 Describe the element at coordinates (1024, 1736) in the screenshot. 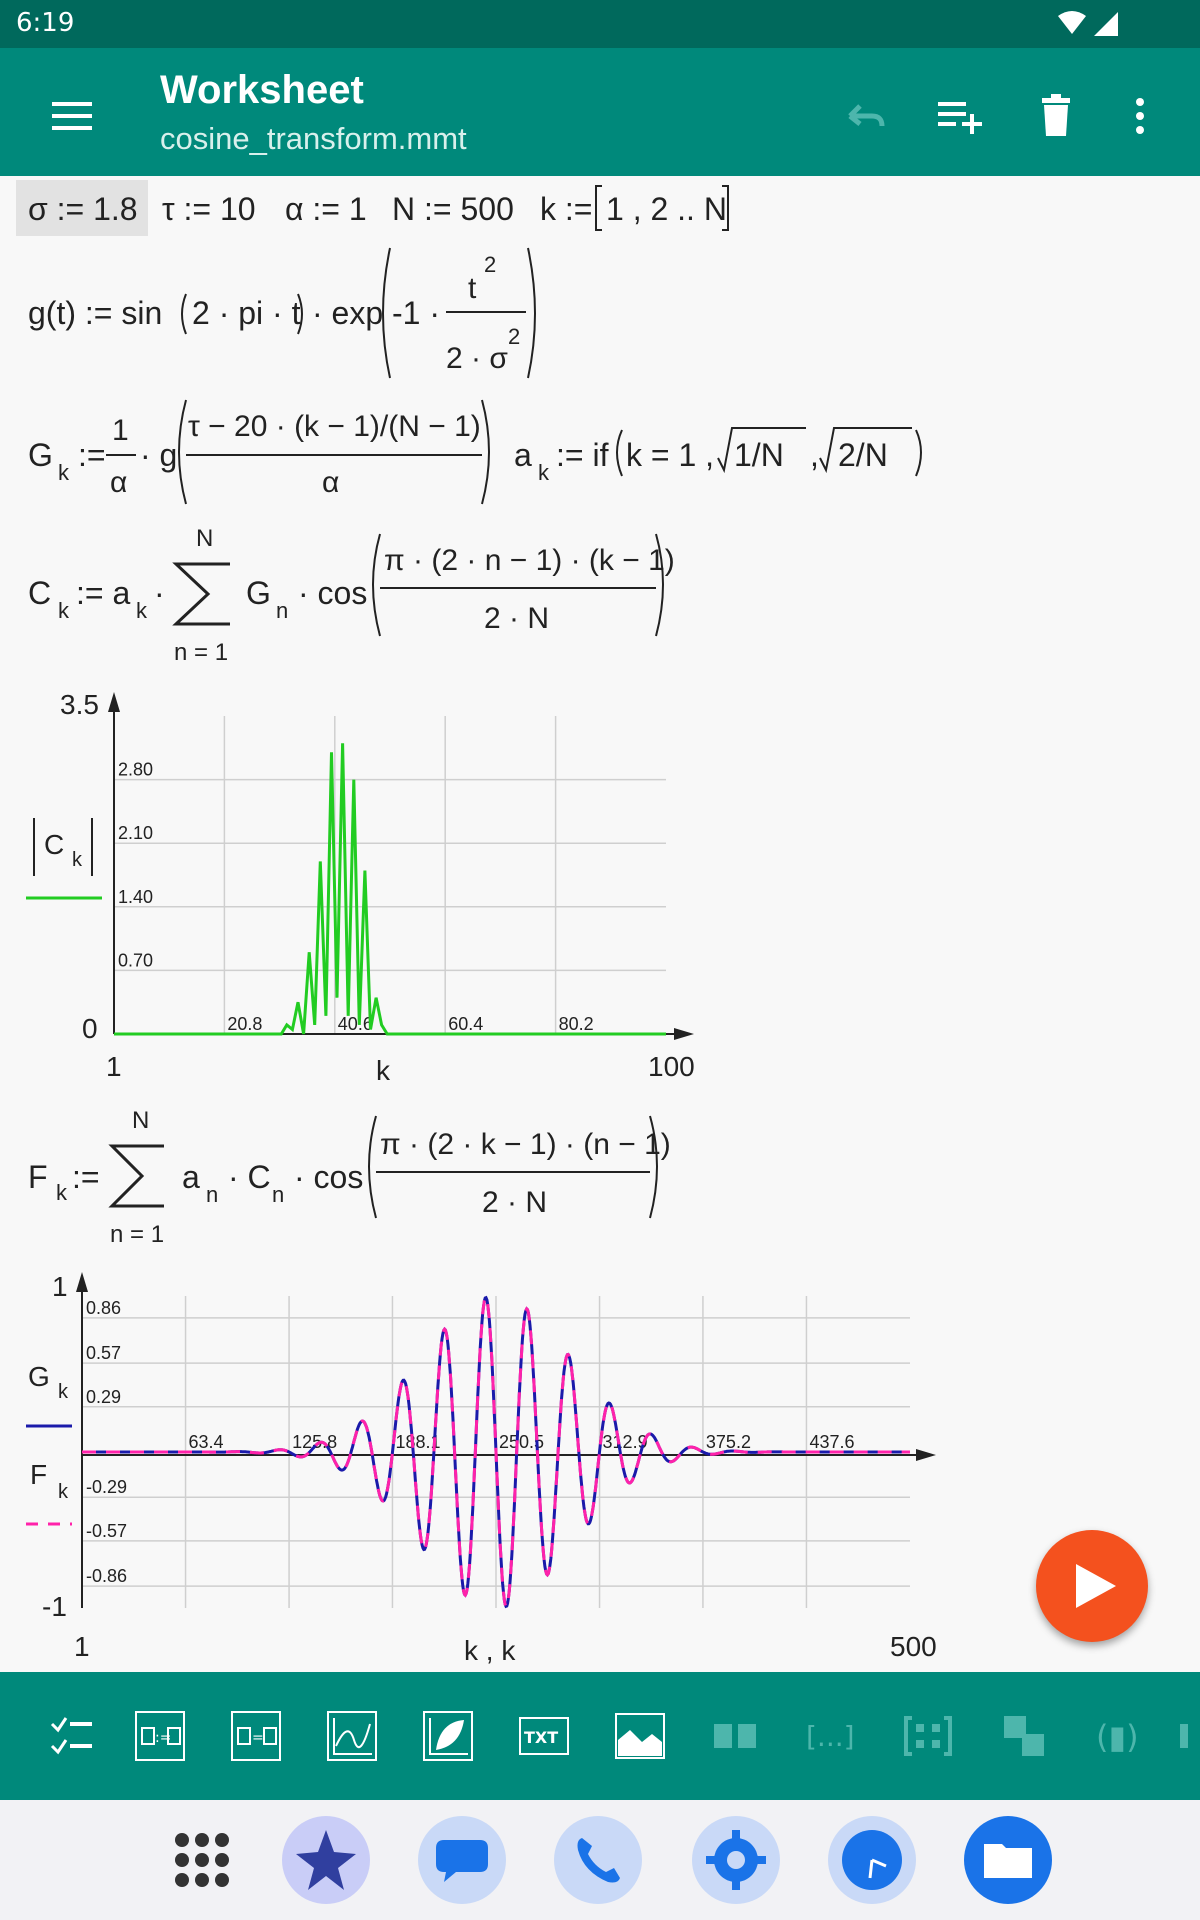

I see `stack-icon` at that location.